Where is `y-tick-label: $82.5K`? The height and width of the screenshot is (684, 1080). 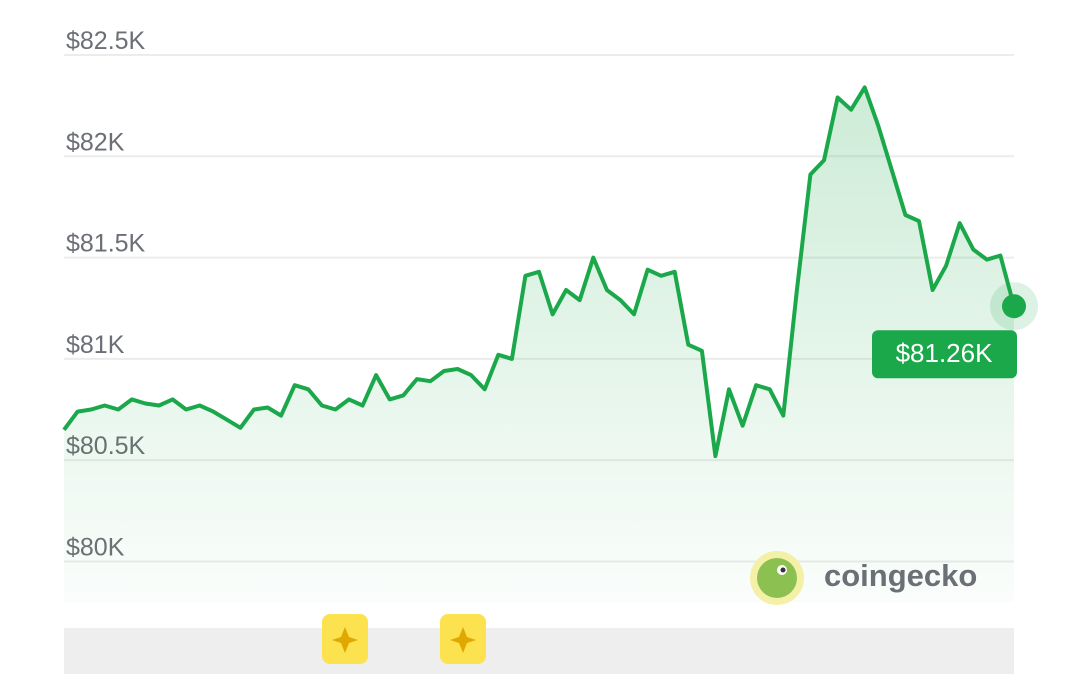 y-tick-label: $82.5K is located at coordinates (106, 41).